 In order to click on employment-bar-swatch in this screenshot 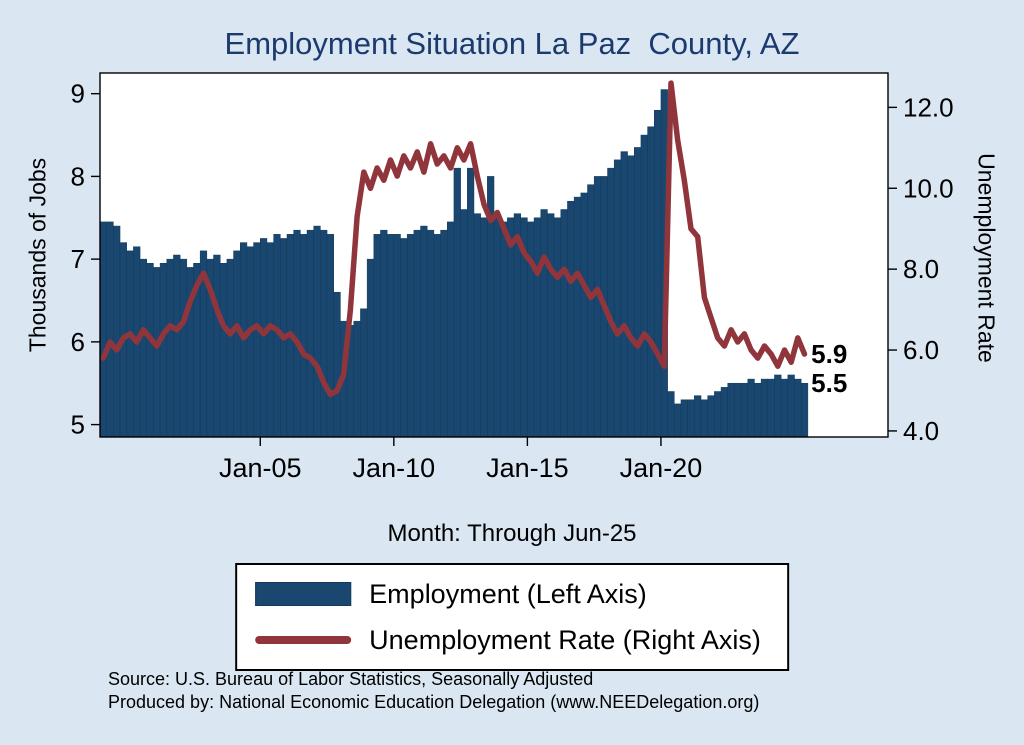, I will do `click(303, 594)`.